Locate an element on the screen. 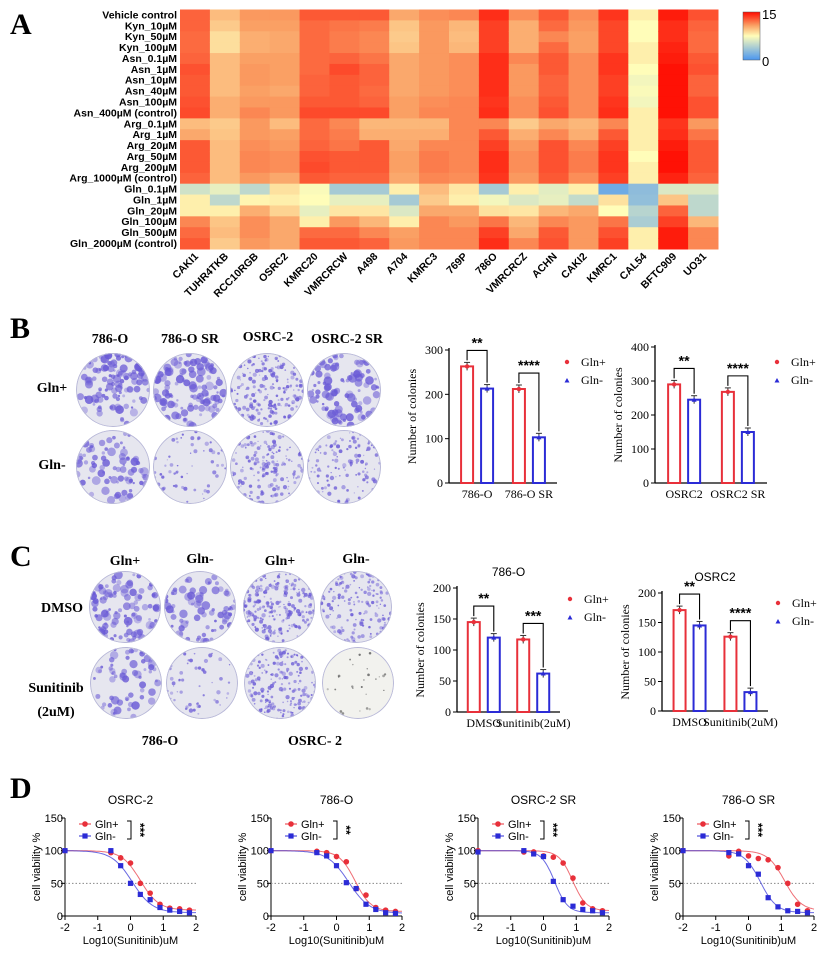 This screenshot has width=825, height=953. significance-stars: *** is located at coordinates (758, 830).